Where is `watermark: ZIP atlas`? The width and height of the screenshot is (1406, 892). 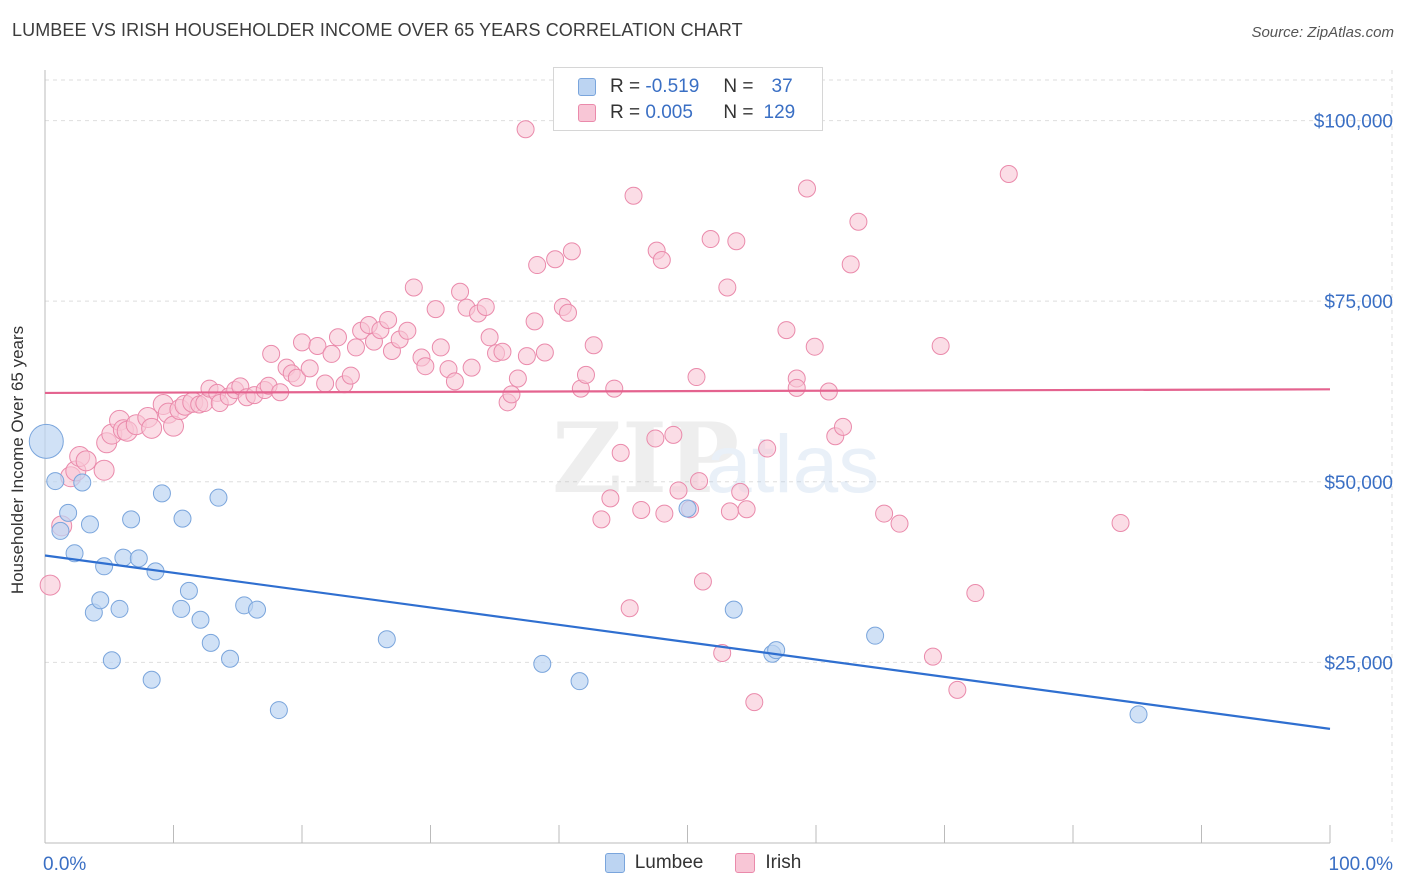
watermark: ZIP atlas is located at coordinates (715, 458).